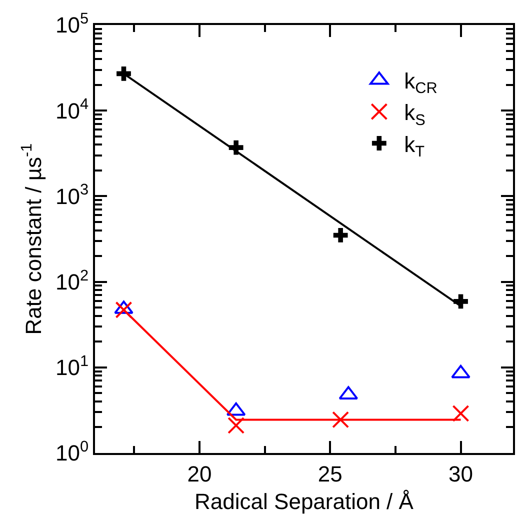  I want to click on legend-label: k$_{S}$, so click(415, 114).